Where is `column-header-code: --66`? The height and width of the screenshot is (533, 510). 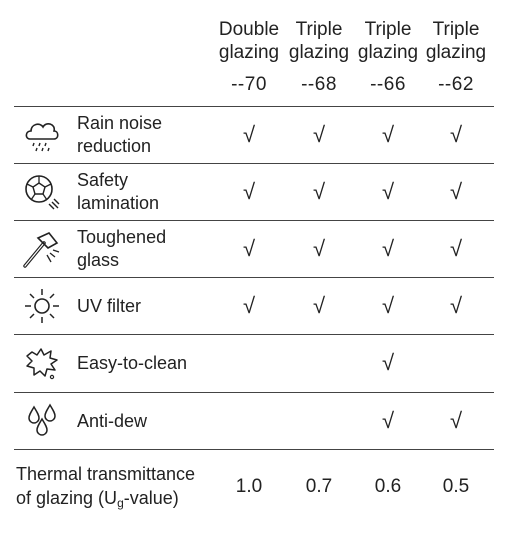 column-header-code: --66 is located at coordinates (388, 84).